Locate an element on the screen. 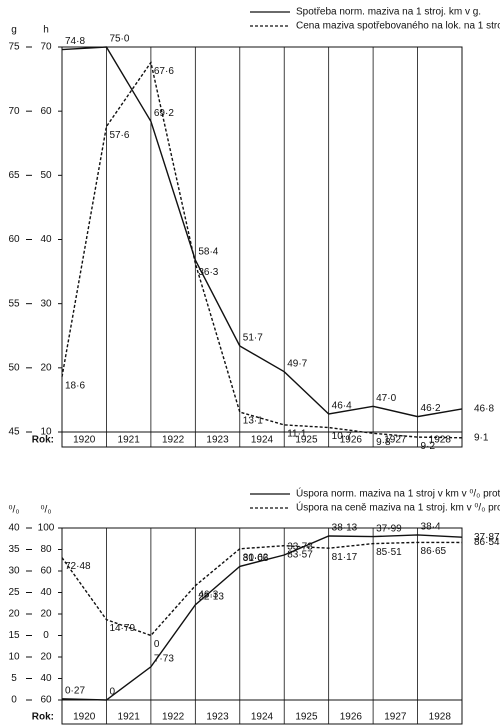 The height and width of the screenshot is (728, 500). data-label: 37·87 is located at coordinates (487, 537).